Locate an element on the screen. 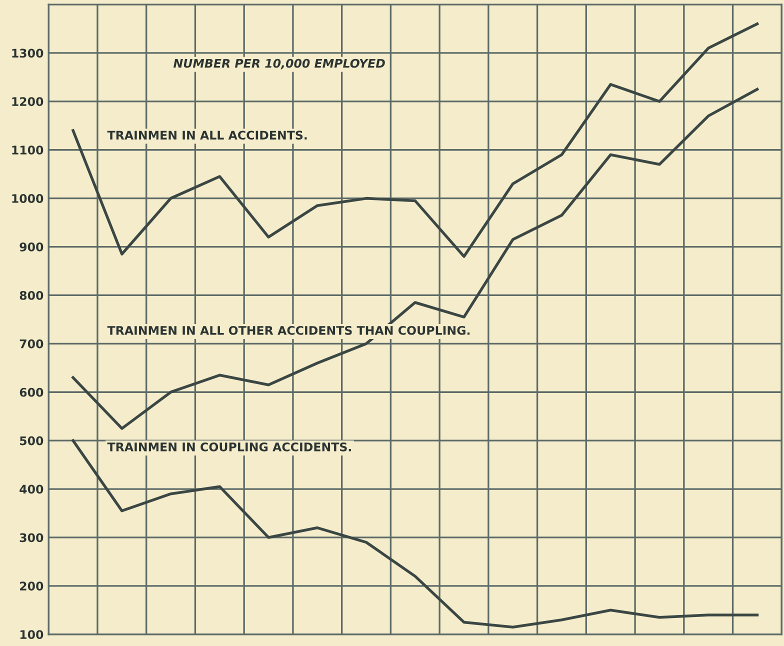 This screenshot has height=646, width=784. y-tick-label: 700 is located at coordinates (32, 343).